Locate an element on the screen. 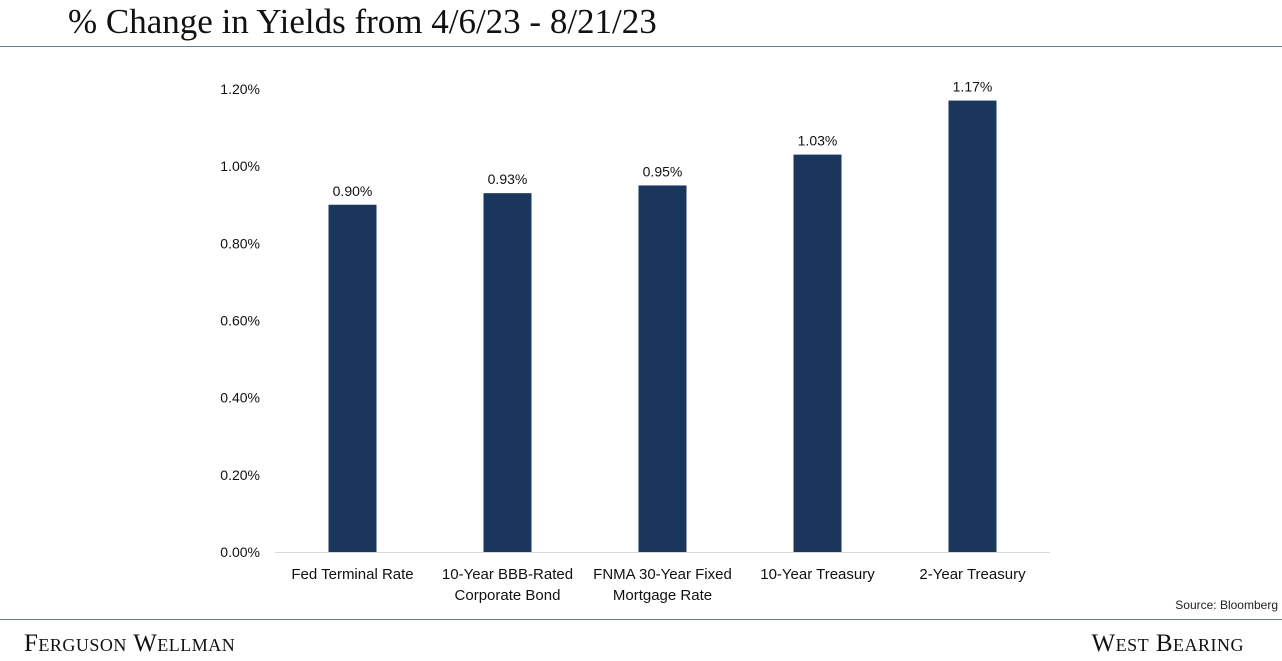  source-note: Source: Bloomberg is located at coordinates (1226, 605).